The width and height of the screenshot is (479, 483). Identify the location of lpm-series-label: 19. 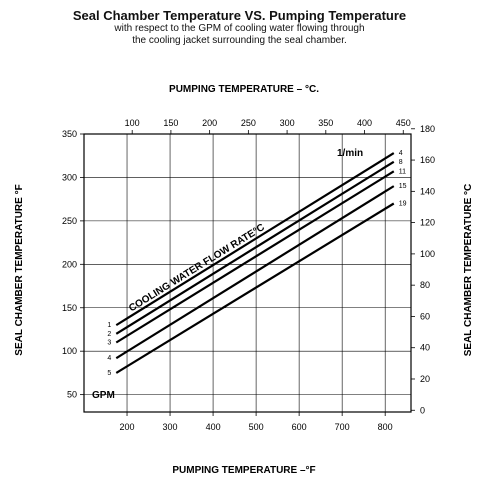
(403, 204).